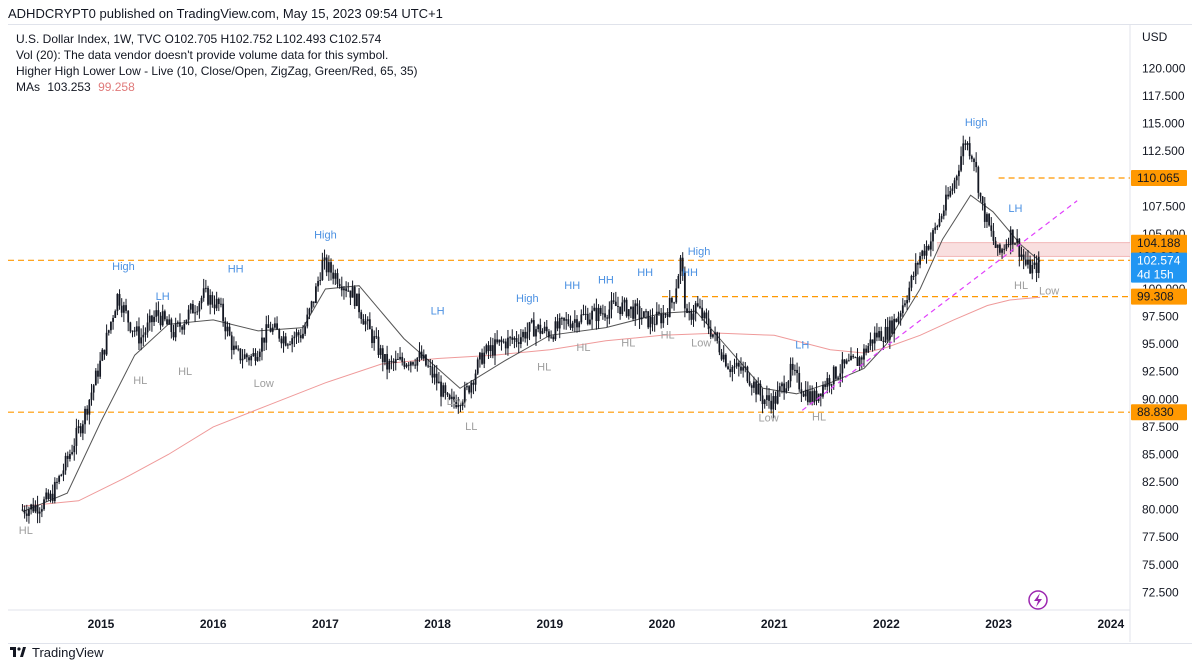  I want to click on trendline-path, so click(939, 305).